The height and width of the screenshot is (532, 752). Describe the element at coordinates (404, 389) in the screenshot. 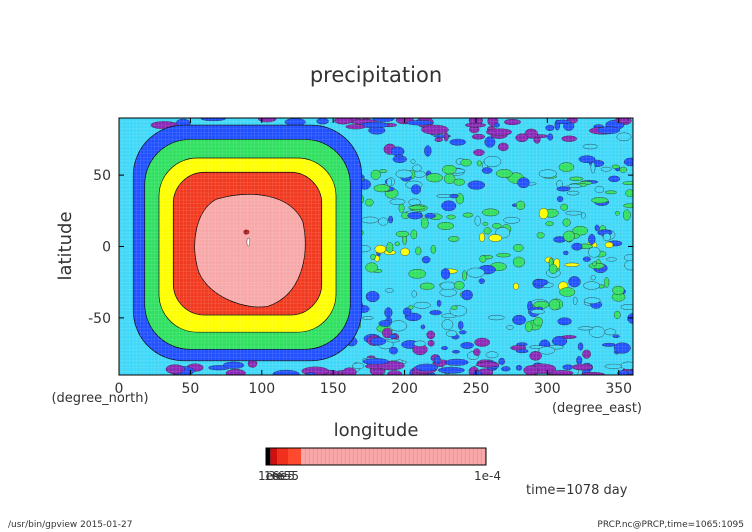

I see `x-tick-label: 200` at that location.